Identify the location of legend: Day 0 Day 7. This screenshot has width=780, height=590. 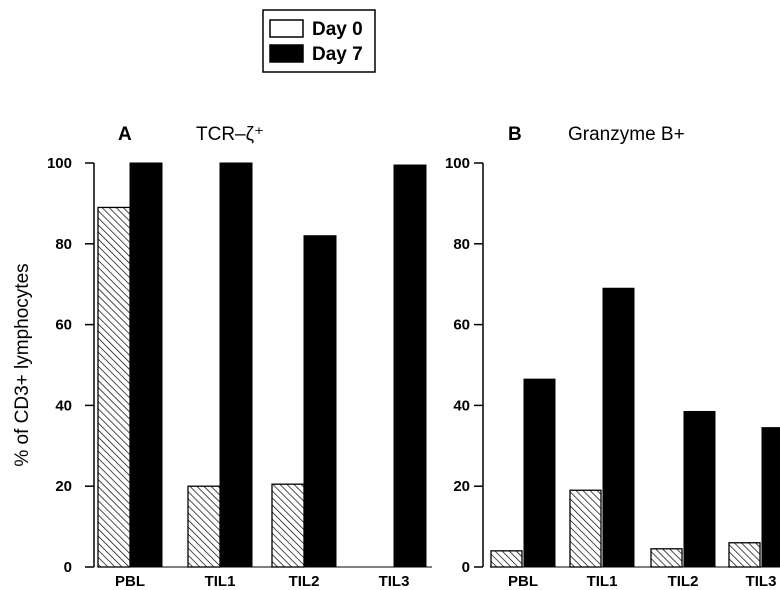
(319, 41).